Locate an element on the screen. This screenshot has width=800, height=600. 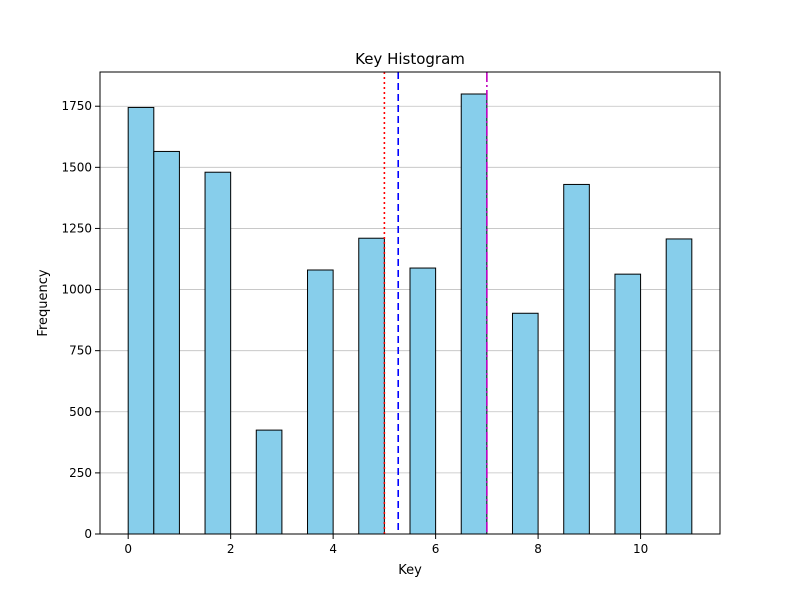
y-tick-label: 250 is located at coordinates (80, 473).